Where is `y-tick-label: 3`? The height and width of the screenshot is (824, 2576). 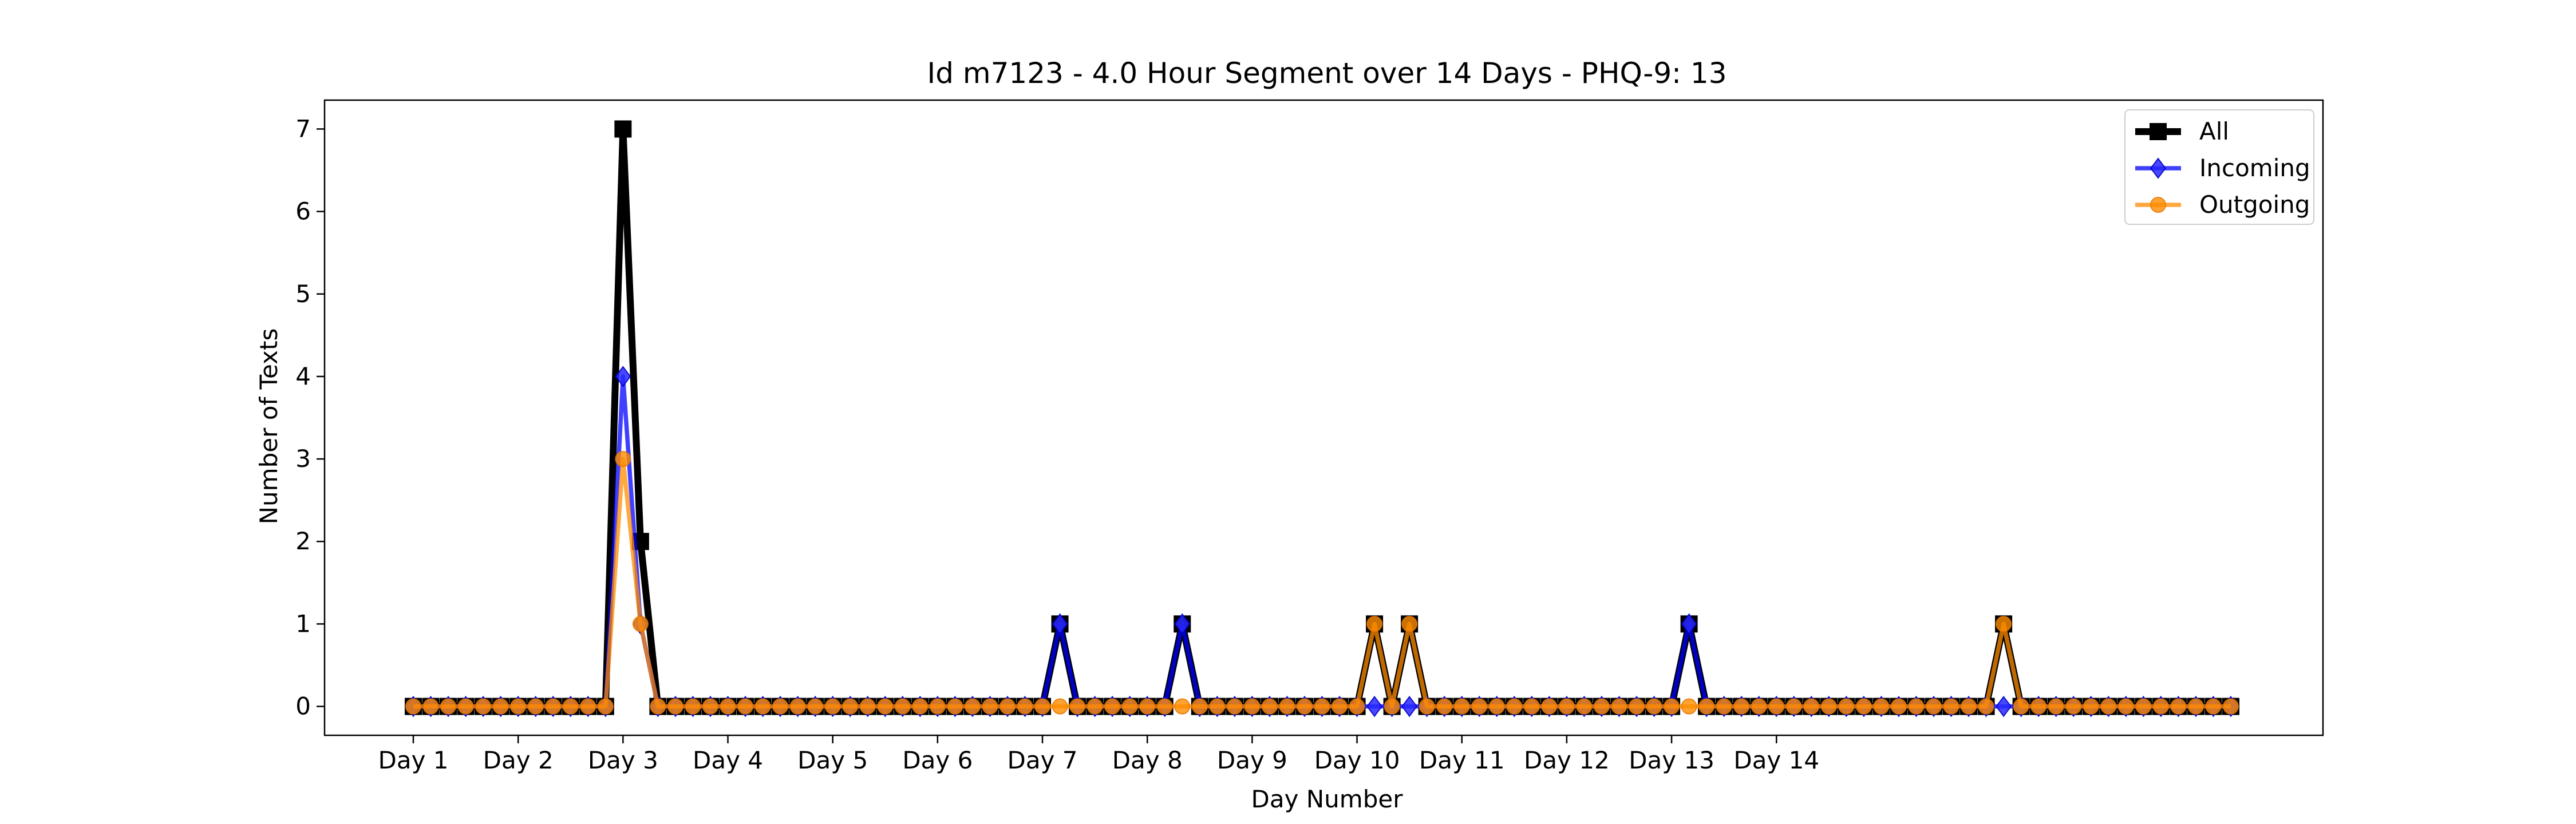
y-tick-label: 3 is located at coordinates (303, 459).